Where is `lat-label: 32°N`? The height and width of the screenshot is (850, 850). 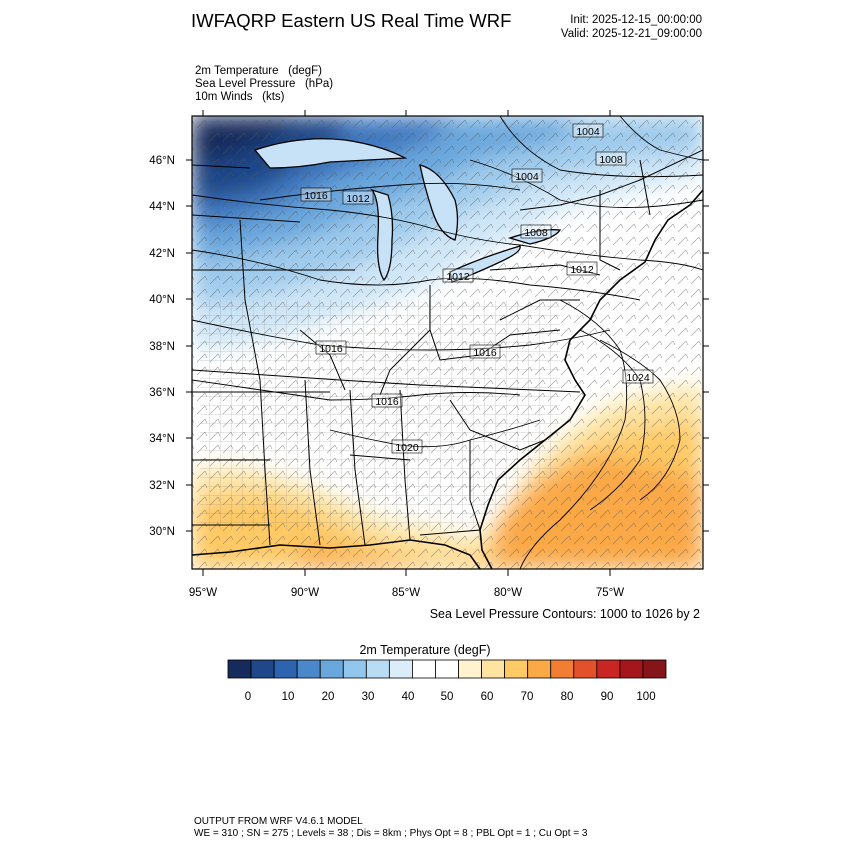 lat-label: 32°N is located at coordinates (162, 486).